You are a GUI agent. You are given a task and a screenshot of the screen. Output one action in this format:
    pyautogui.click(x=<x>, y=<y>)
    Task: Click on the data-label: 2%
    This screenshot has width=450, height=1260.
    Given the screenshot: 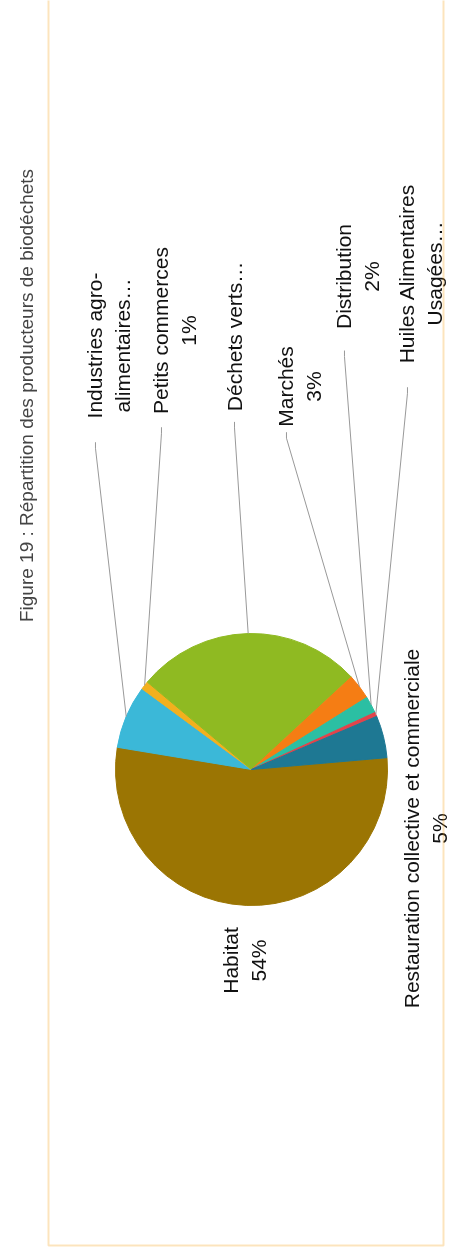 What is the action you would take?
    pyautogui.click(x=372, y=276)
    